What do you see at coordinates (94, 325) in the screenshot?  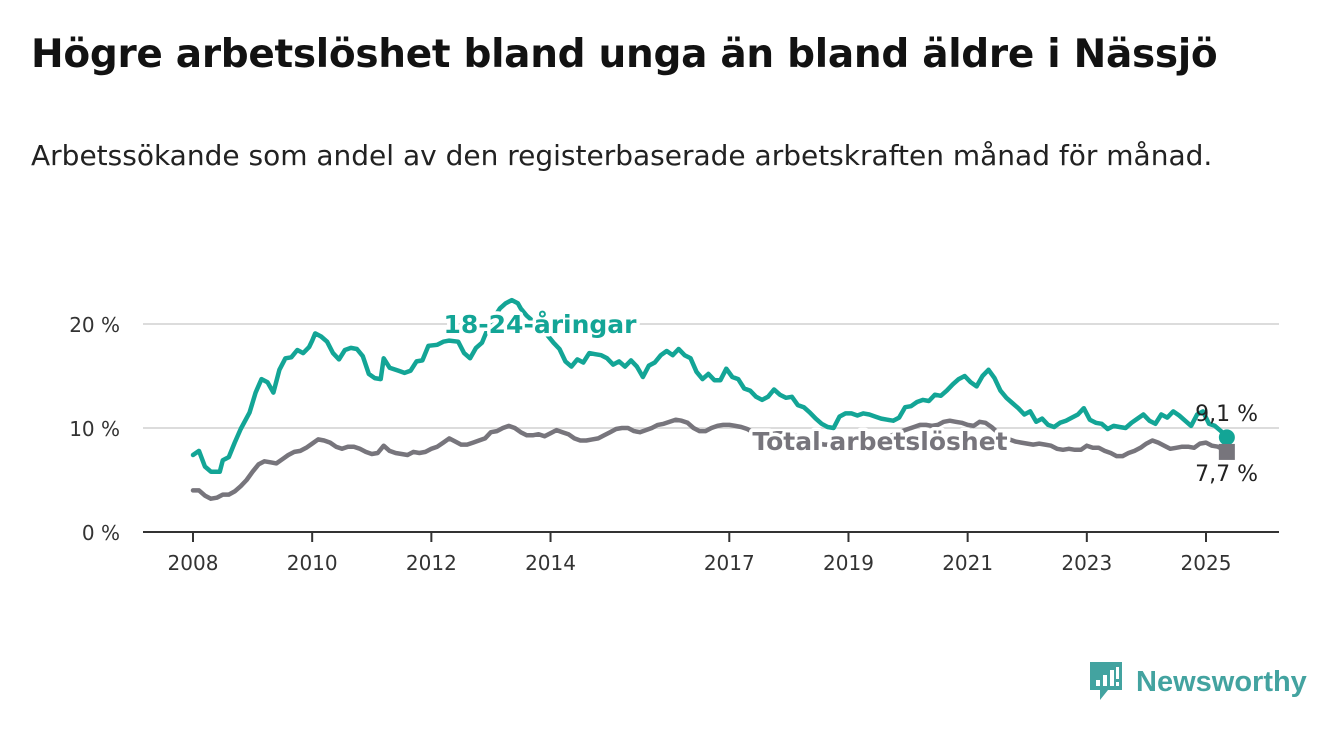 I see `y-tick-label: 20 %` at bounding box center [94, 325].